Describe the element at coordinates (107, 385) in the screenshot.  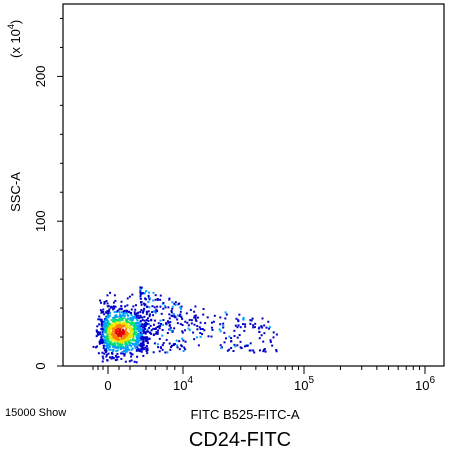
I see `x-tick-label: 0` at that location.